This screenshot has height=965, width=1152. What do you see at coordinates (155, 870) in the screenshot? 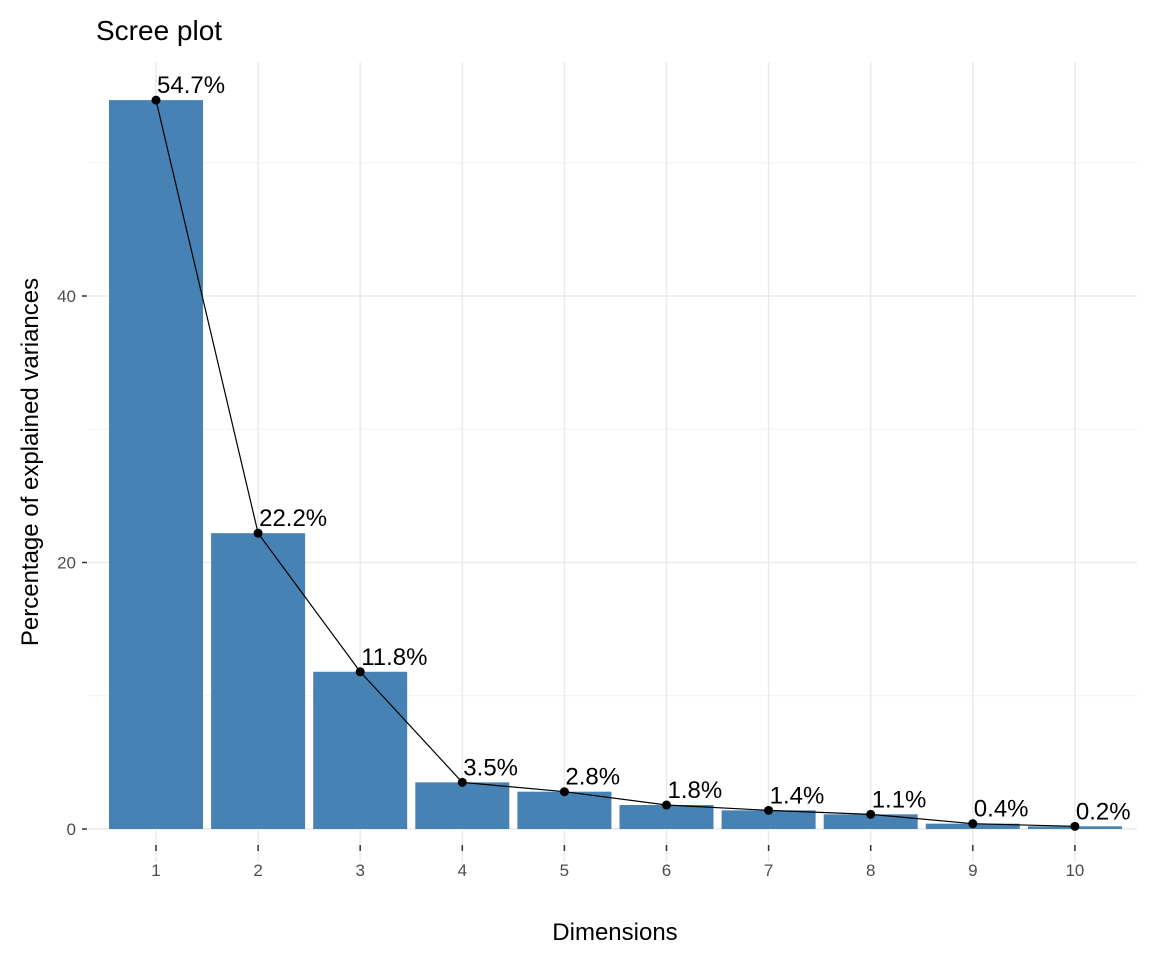
I see `x-tick-label: 1` at bounding box center [155, 870].